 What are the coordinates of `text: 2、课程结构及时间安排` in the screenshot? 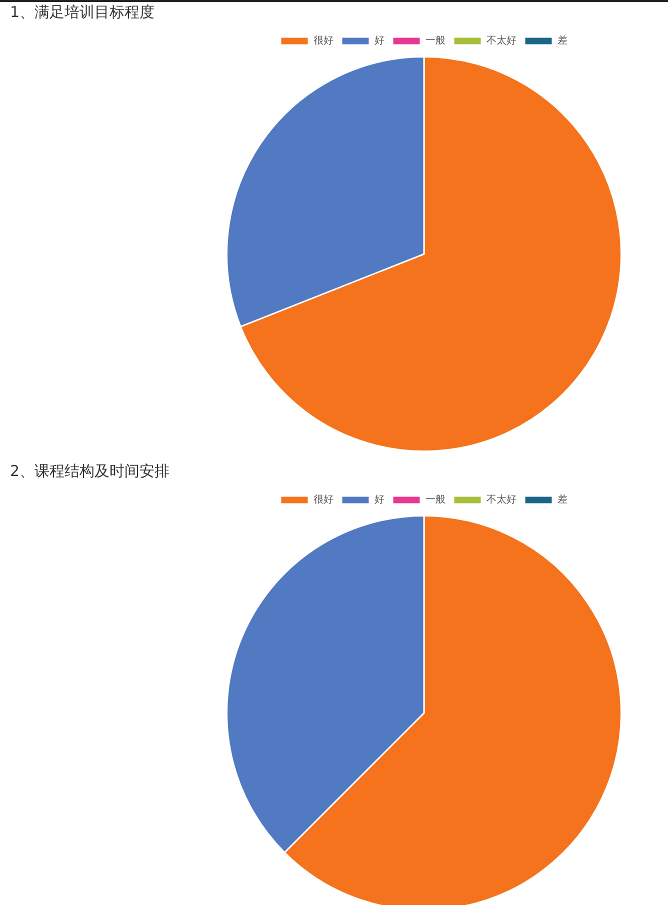 It's located at (90, 471).